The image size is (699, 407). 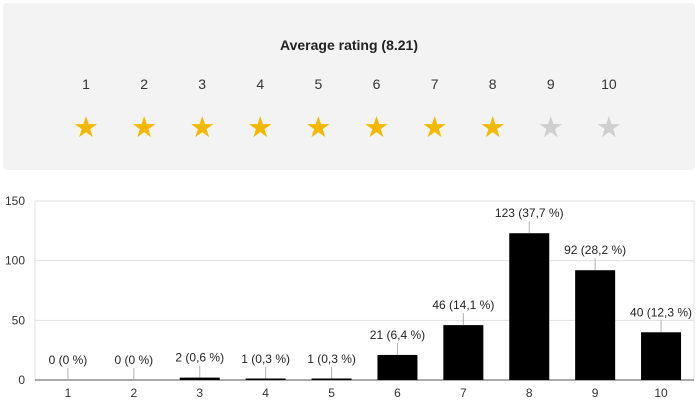 I want to click on x-tick-label: 2, so click(x=134, y=393).